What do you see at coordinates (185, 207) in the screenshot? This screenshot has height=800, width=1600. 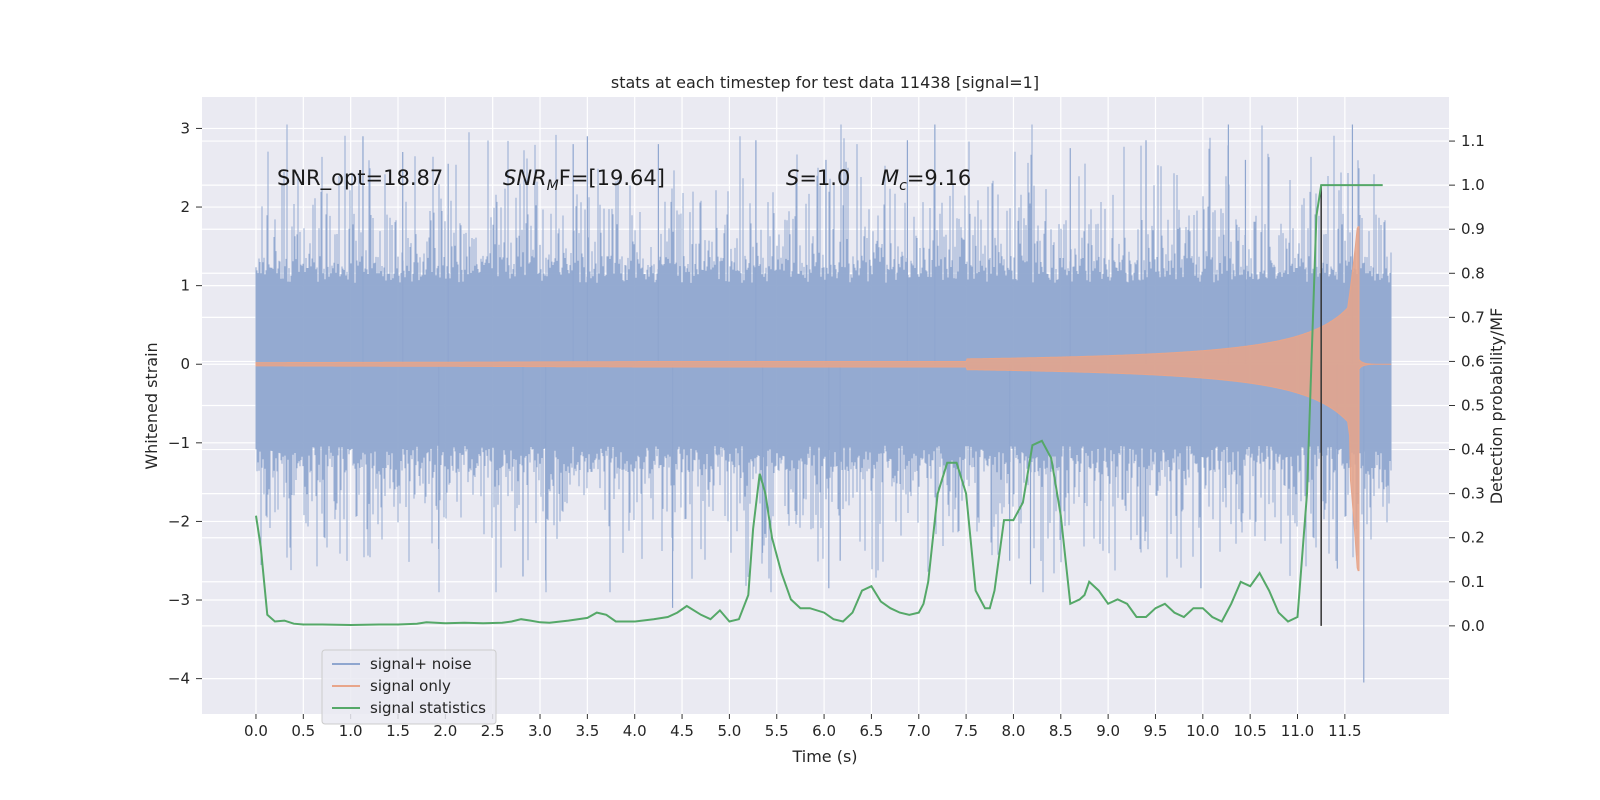 I see `y-tick-label: 2` at bounding box center [185, 207].